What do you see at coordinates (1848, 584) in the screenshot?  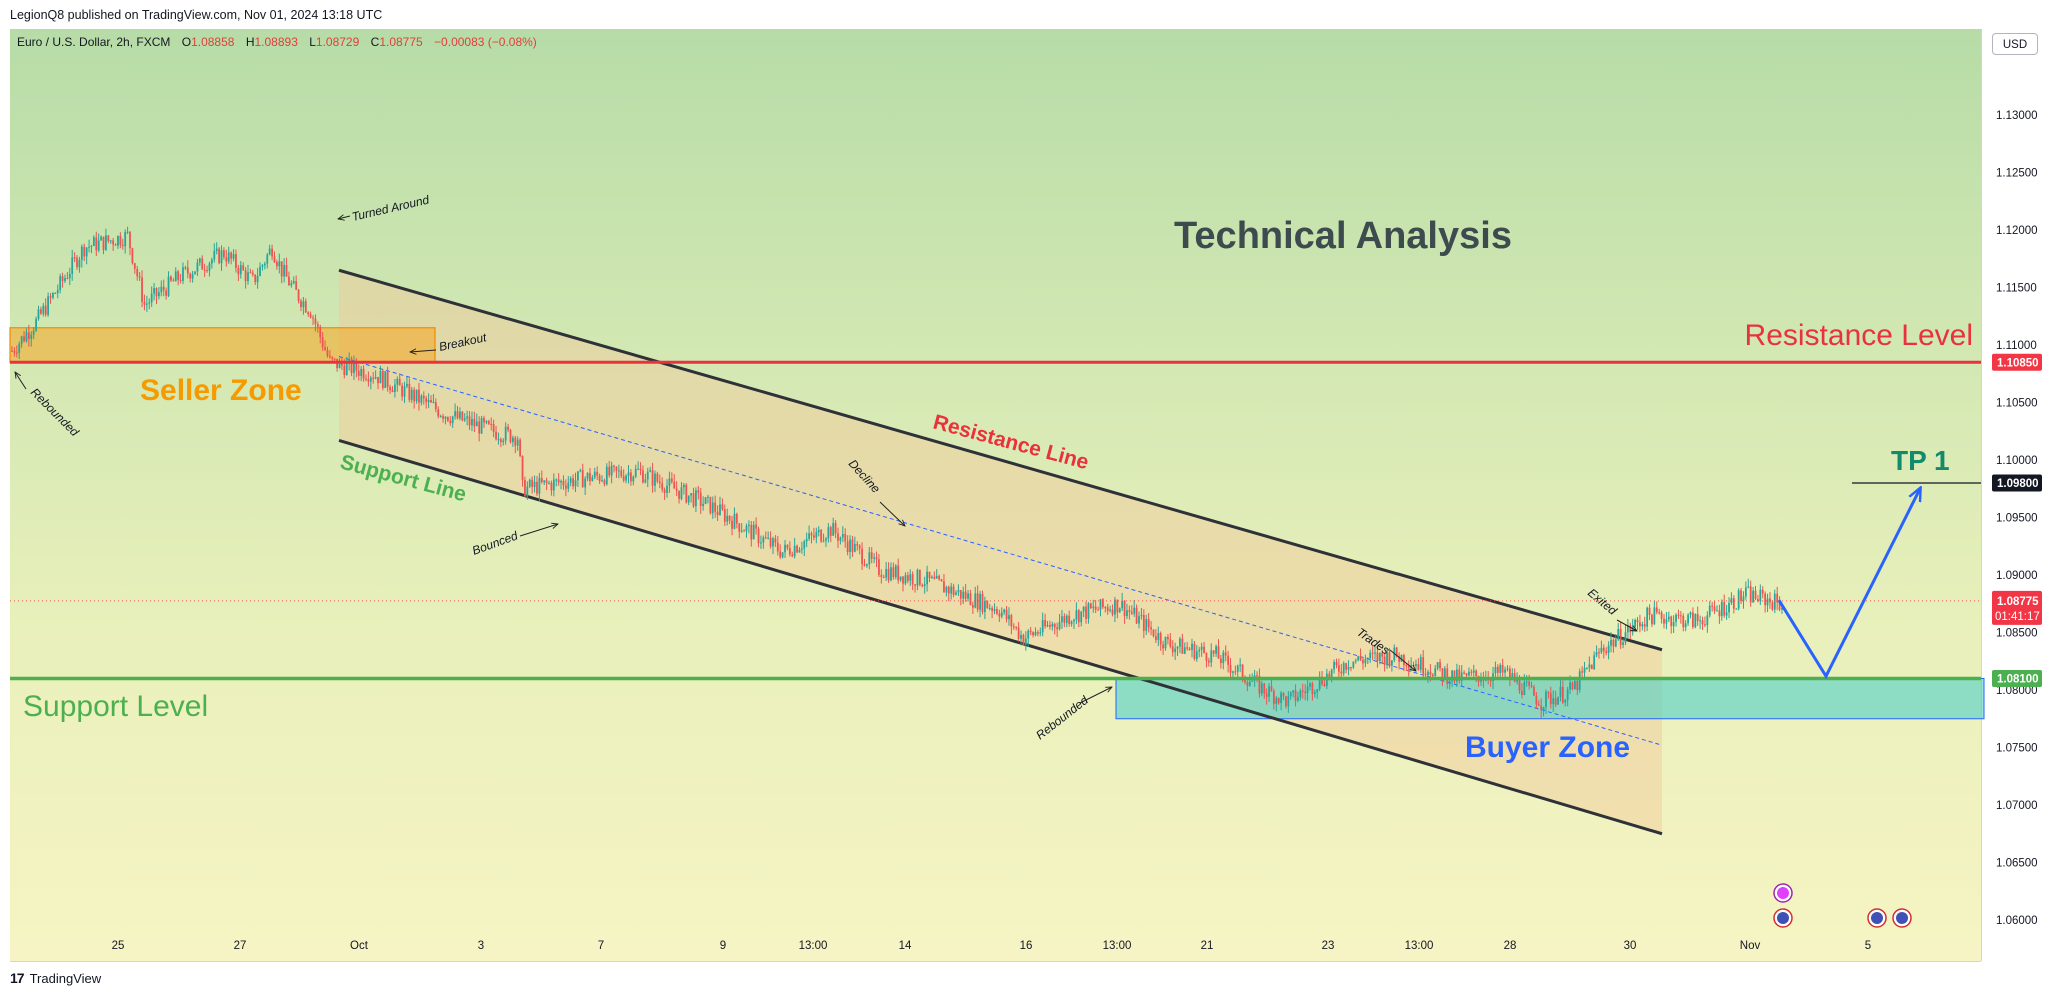 I see `projection-path` at bounding box center [1848, 584].